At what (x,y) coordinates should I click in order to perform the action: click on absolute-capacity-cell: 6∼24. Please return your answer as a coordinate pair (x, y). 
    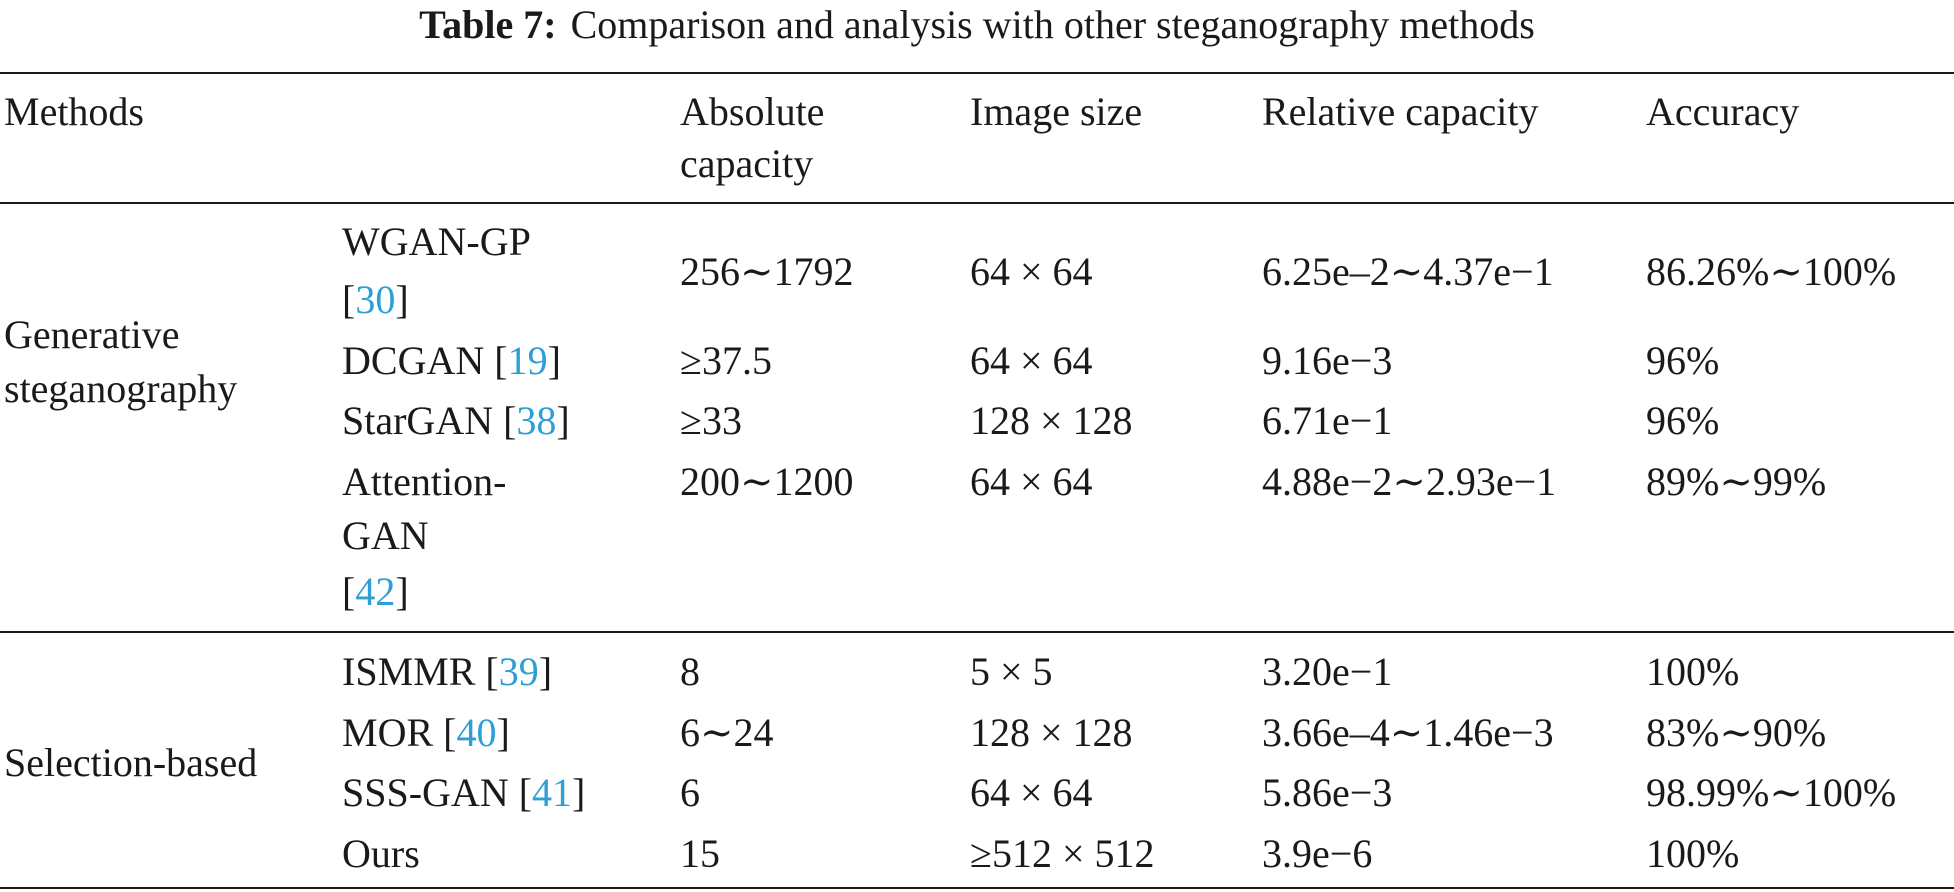
    Looking at the image, I should click on (727, 732).